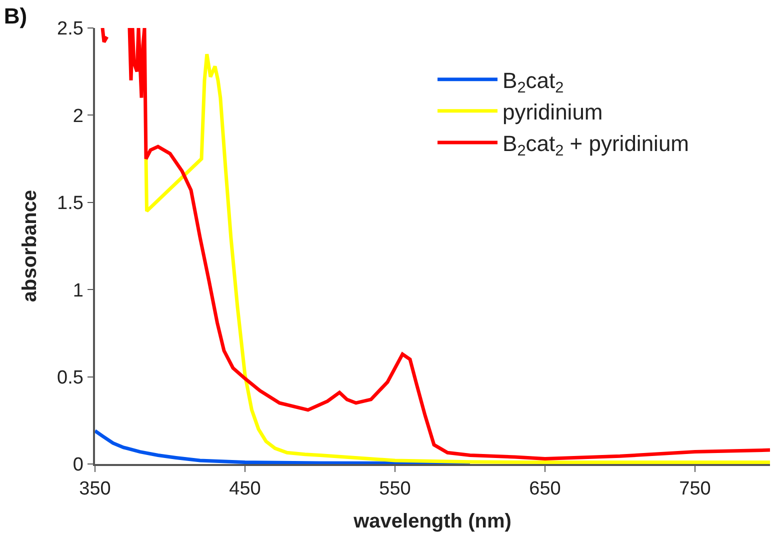 This screenshot has width=774, height=534. What do you see at coordinates (78, 116) in the screenshot?
I see `y-tick-label: 2` at bounding box center [78, 116].